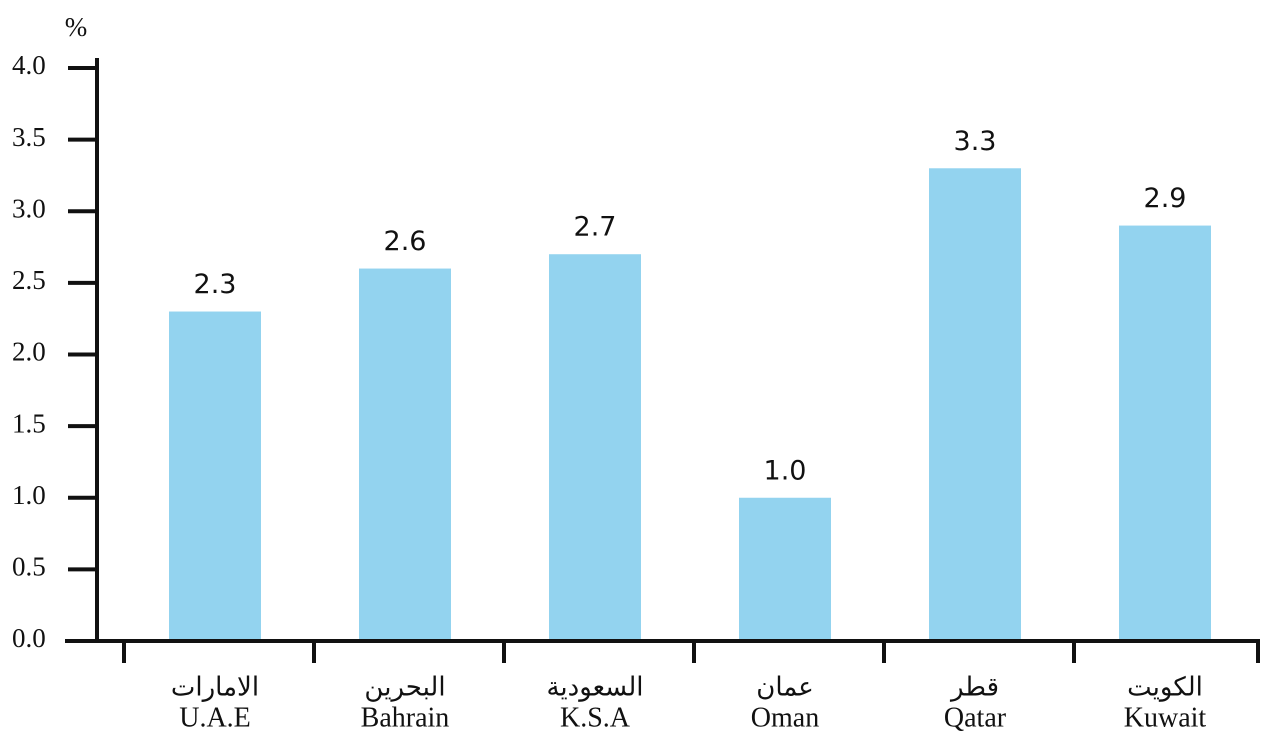 The height and width of the screenshot is (739, 1262). What do you see at coordinates (215, 717) in the screenshot?
I see `x-tick-label: U.A.E` at bounding box center [215, 717].